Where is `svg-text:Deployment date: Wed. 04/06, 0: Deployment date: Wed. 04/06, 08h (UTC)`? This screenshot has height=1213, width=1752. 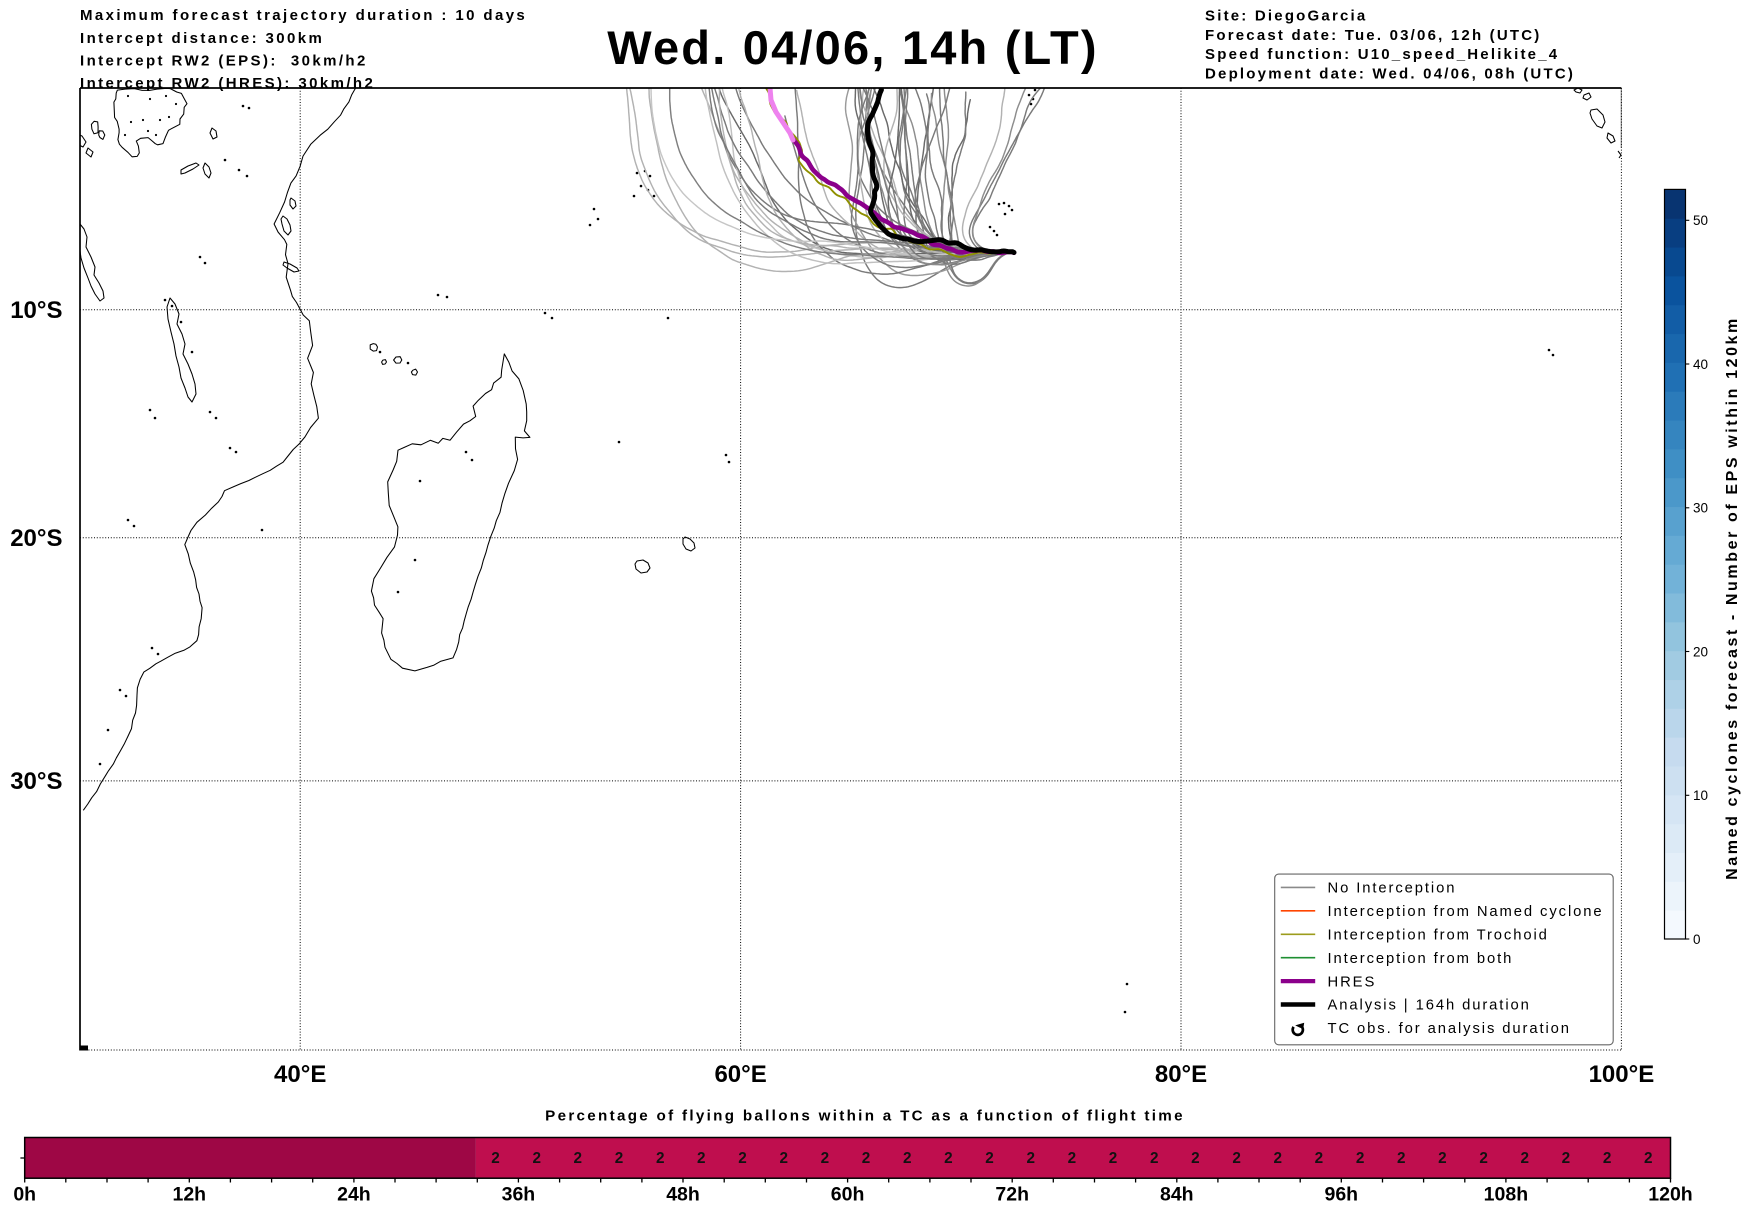
svg-text:Deployment date: Wed. 04/06, 0: Deployment date: Wed. 04/06, 08h (UTC) is located at coordinates (1390, 74).